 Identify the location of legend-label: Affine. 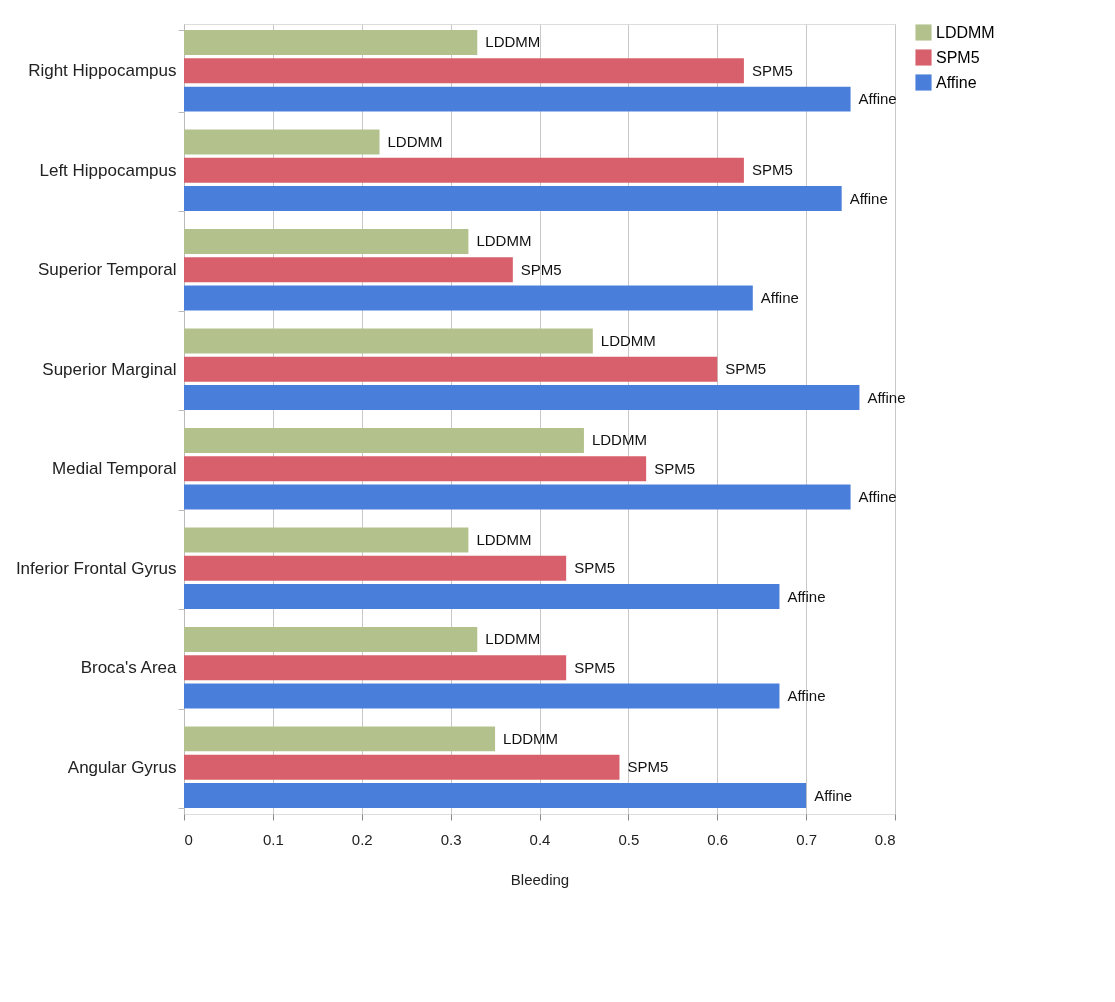
(956, 82).